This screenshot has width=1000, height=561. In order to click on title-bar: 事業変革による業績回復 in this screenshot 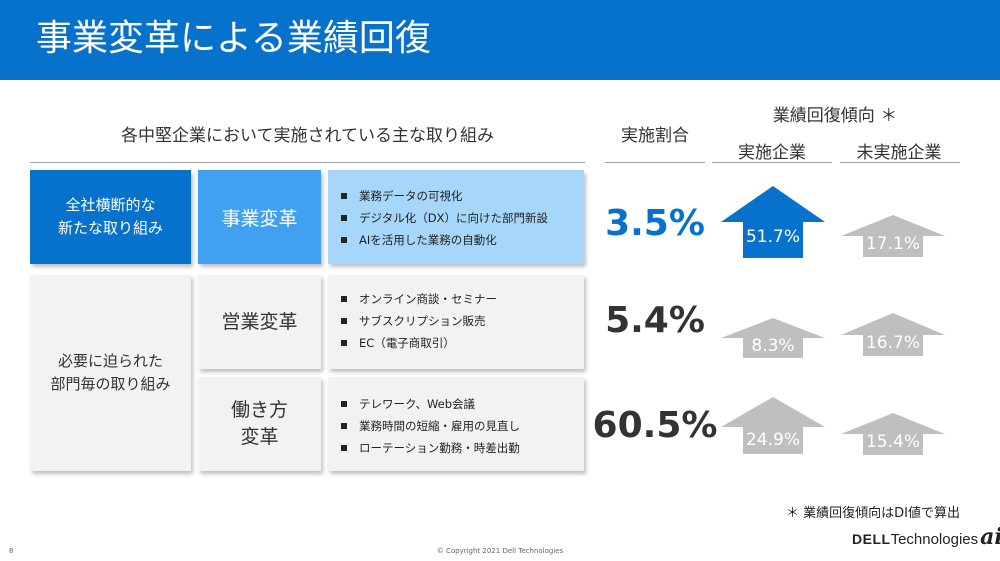, I will do `click(500, 40)`.